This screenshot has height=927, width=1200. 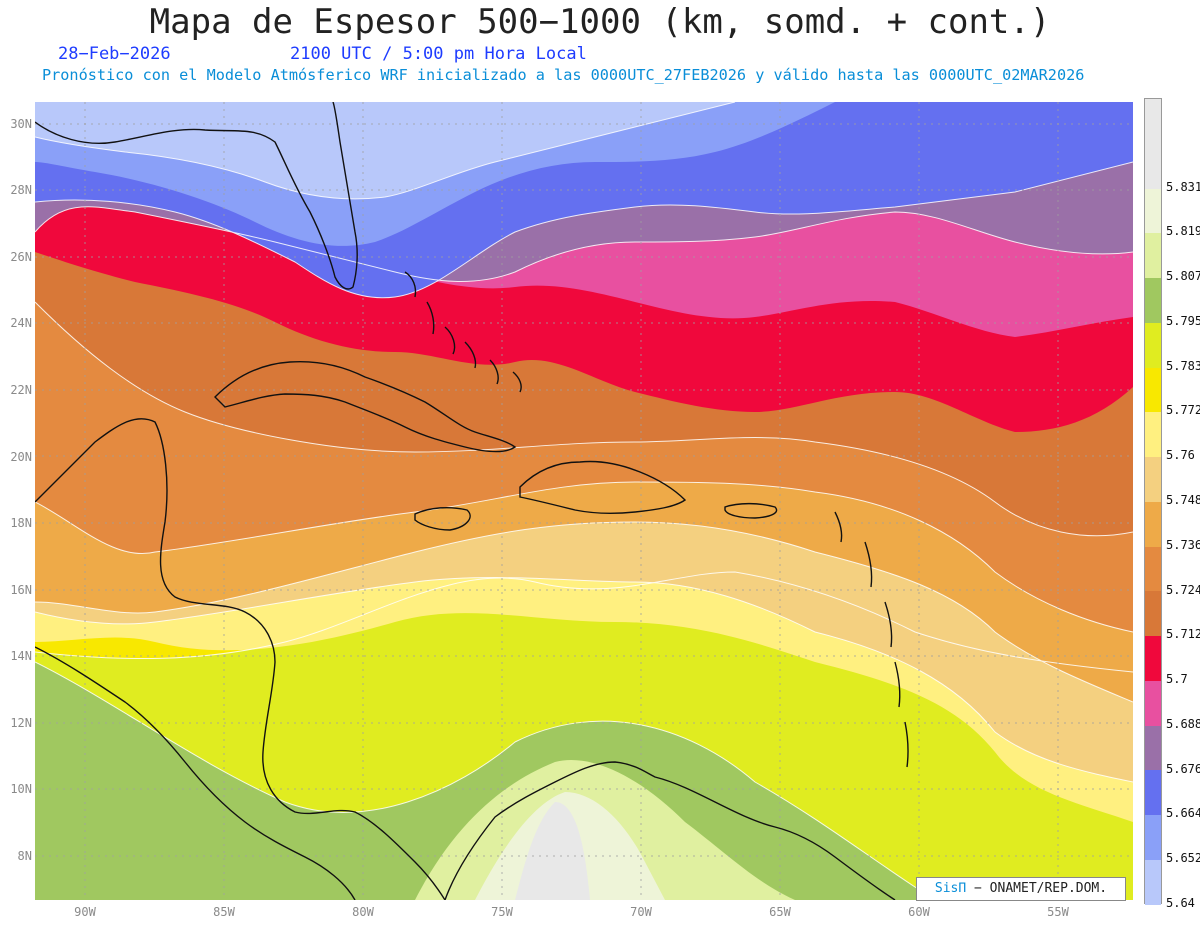 I want to click on hispaniola-coast, so click(x=603, y=487).